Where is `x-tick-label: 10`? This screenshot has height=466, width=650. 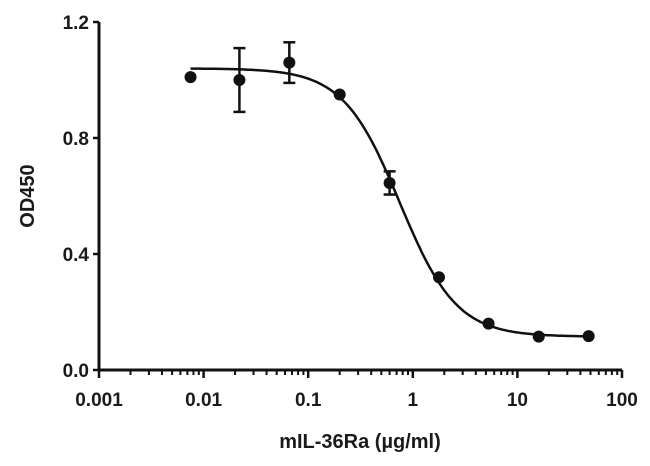
x-tick-label: 10 is located at coordinates (517, 400).